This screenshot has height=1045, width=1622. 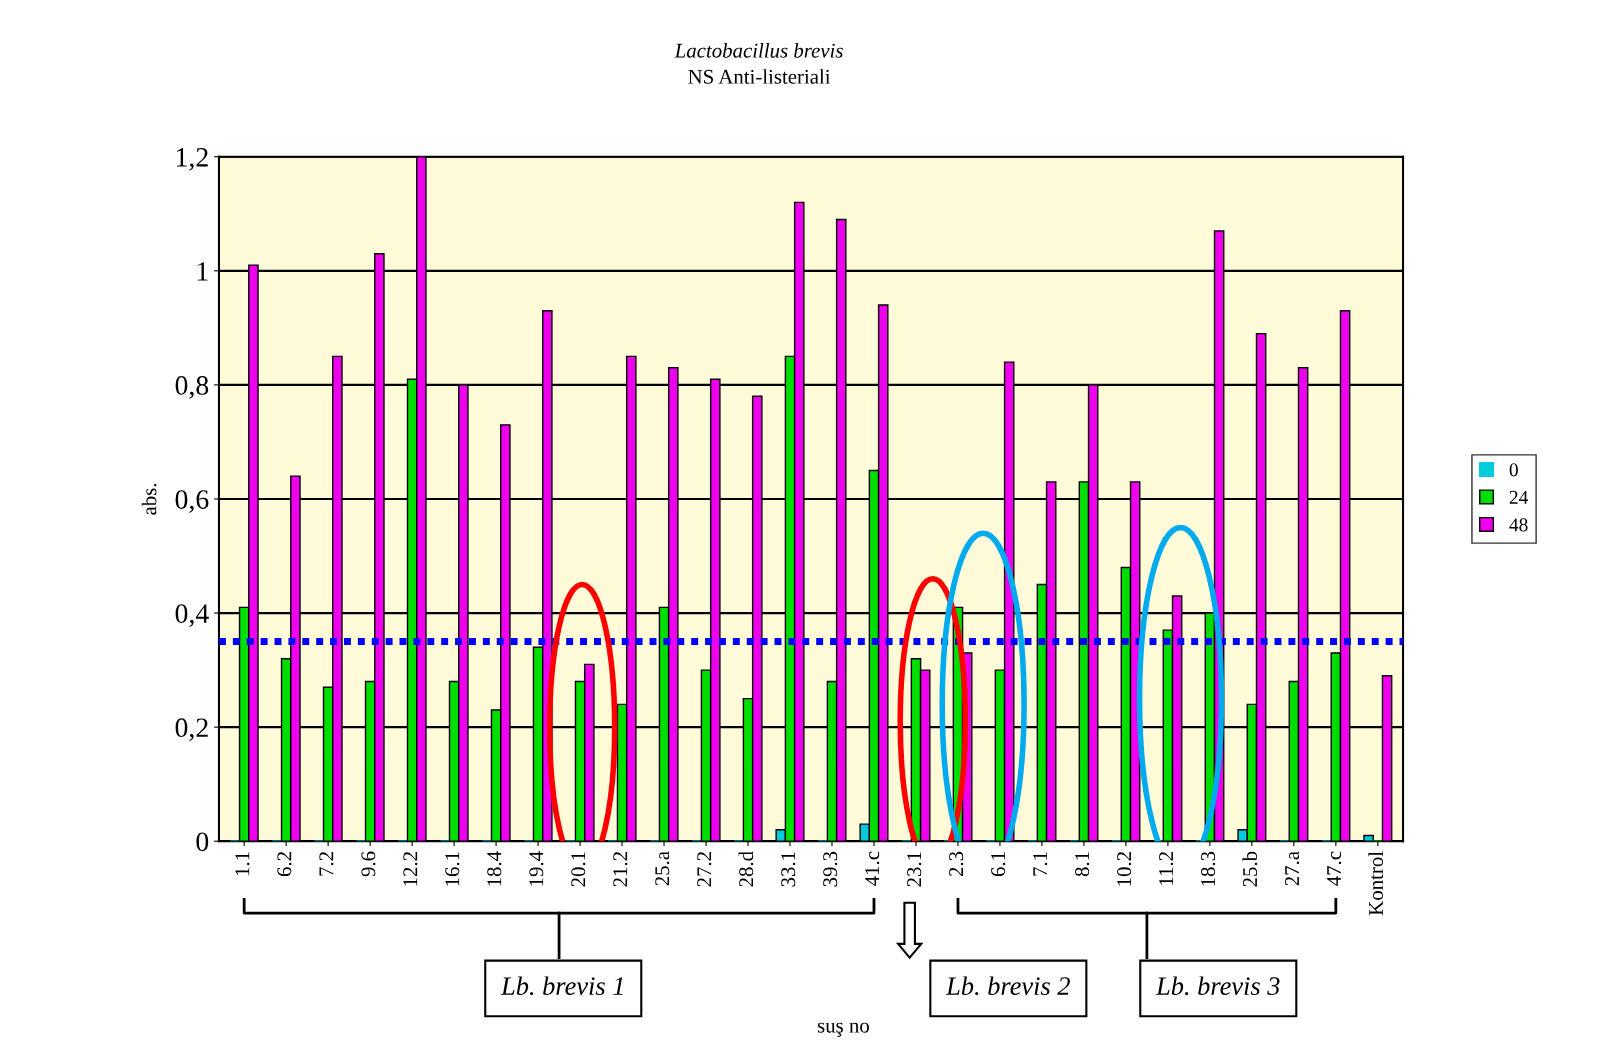 I want to click on text: Lb. brevis 1, so click(x=561, y=986).